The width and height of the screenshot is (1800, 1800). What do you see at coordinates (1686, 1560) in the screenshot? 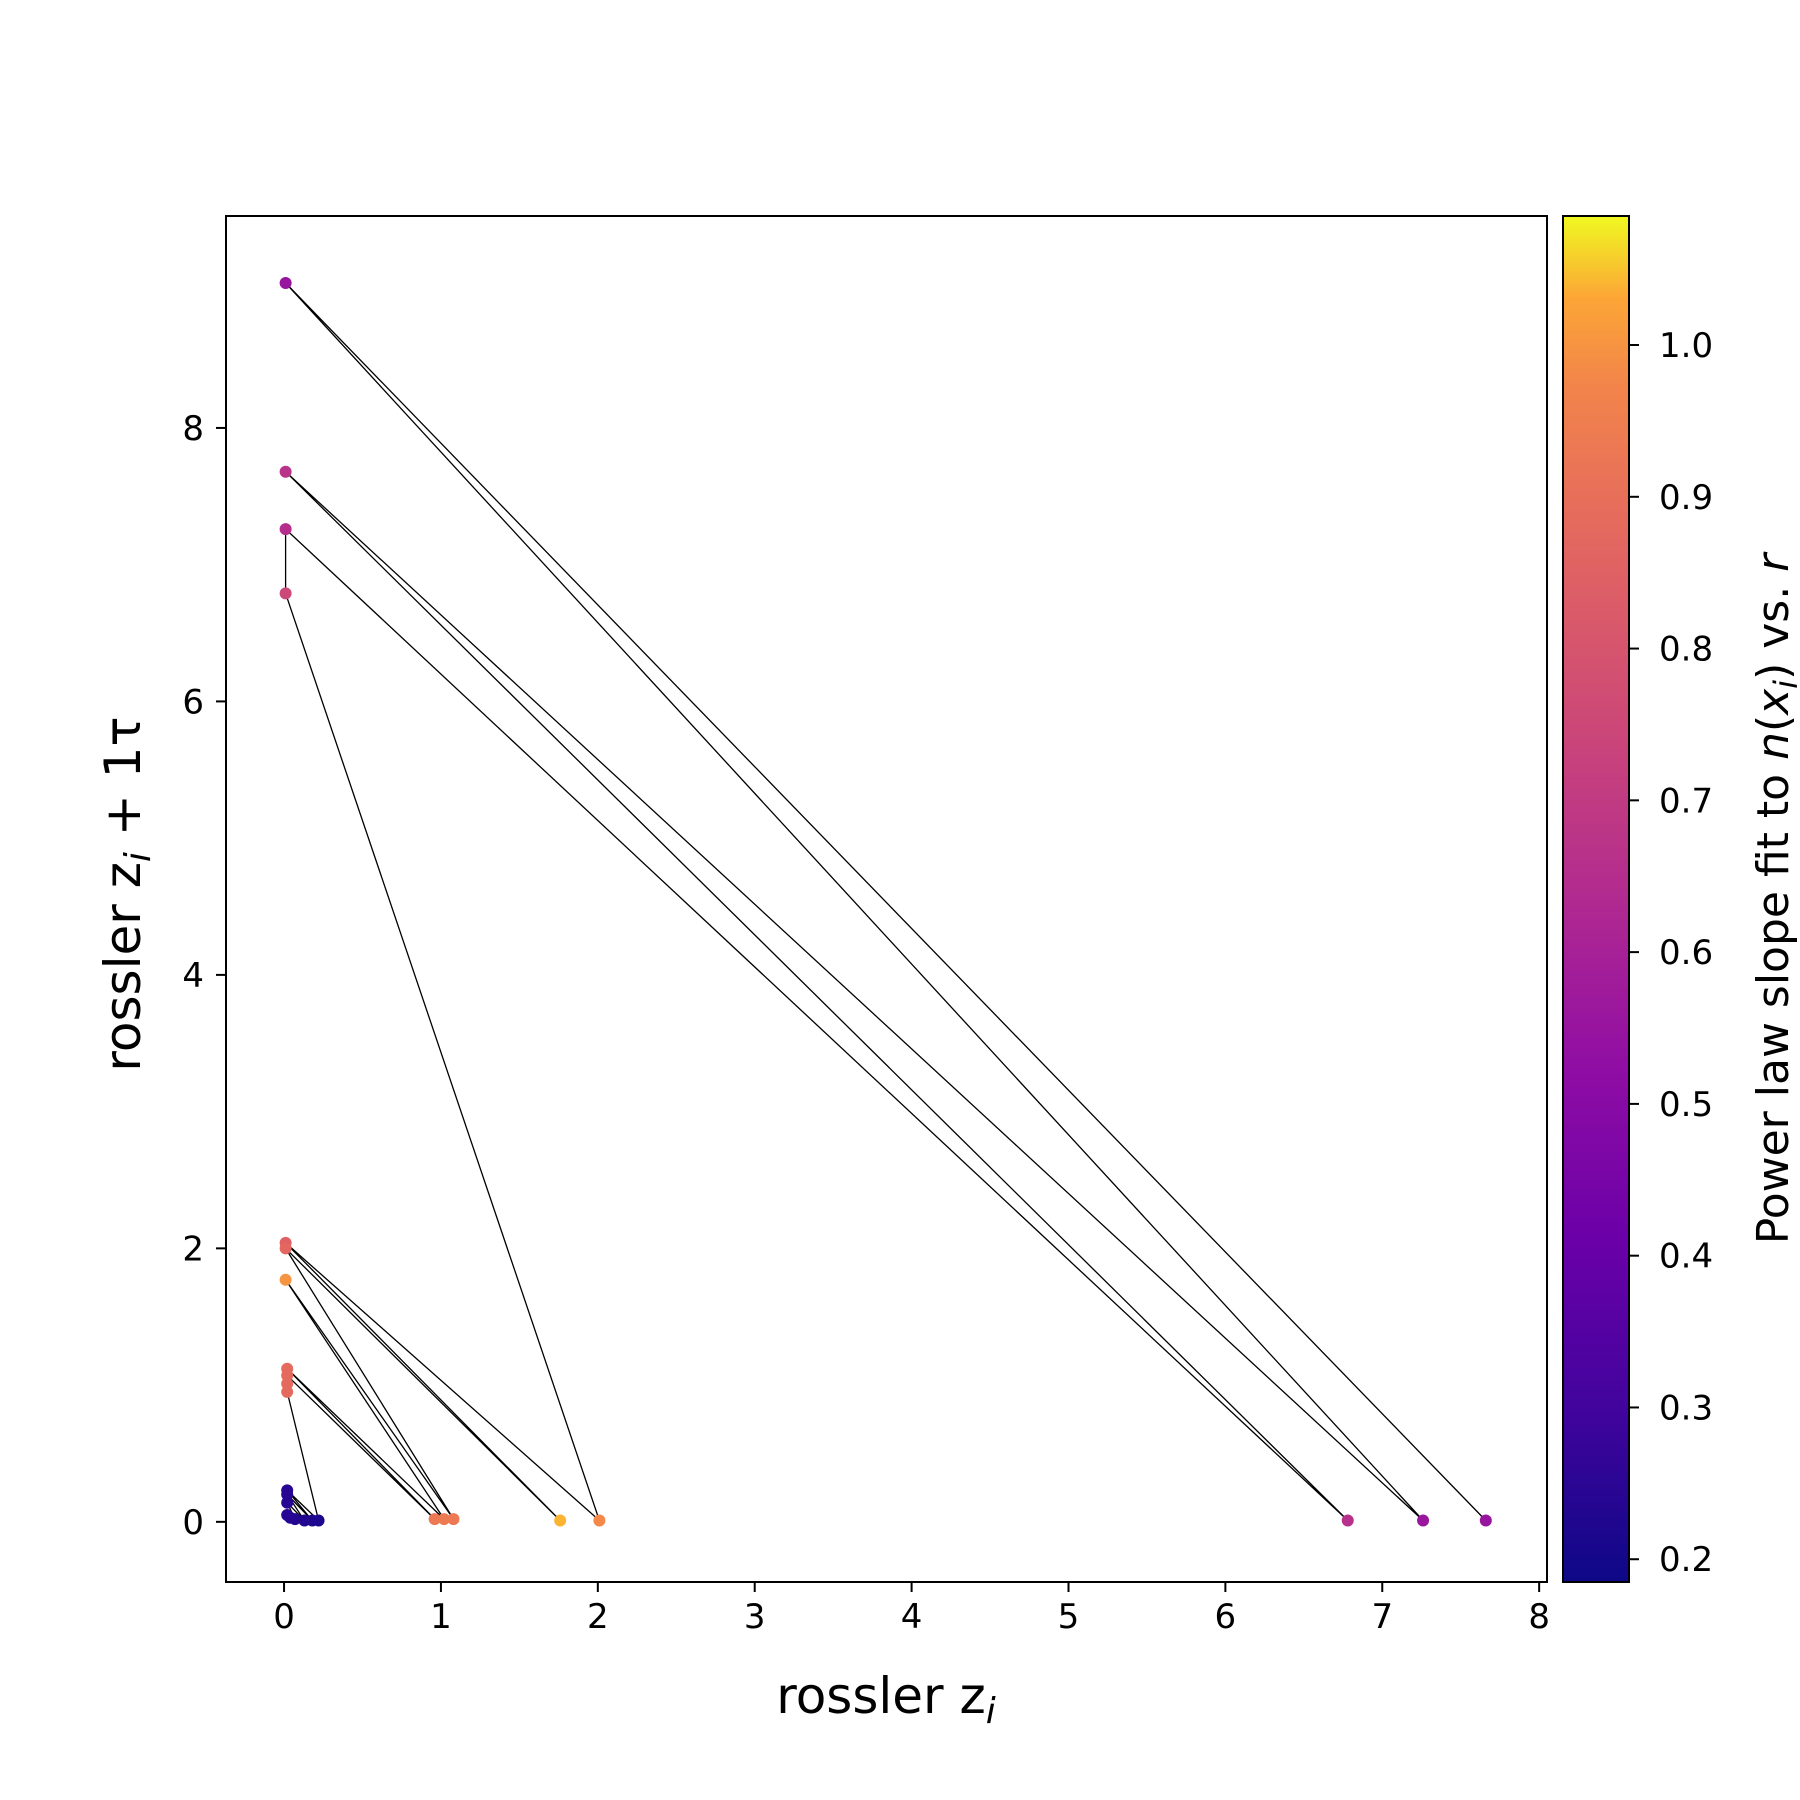
I see `colorbar-tick-label: 0.2` at bounding box center [1686, 1560].